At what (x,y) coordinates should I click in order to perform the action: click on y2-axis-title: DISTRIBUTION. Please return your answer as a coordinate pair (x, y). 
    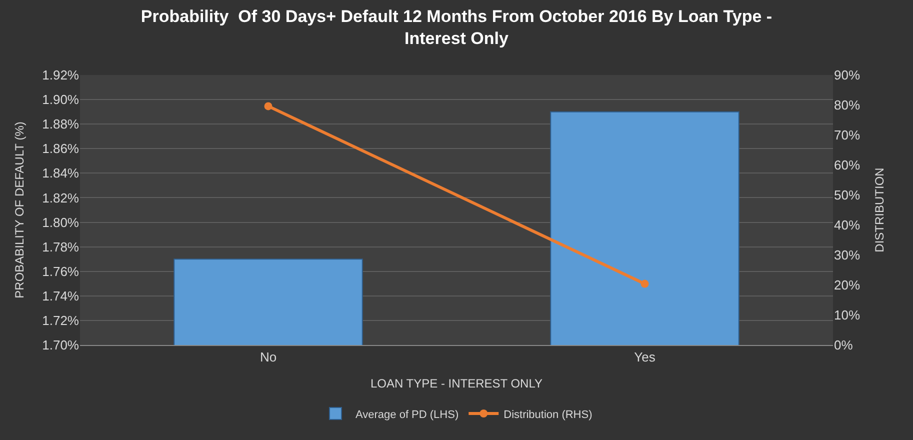
    Looking at the image, I should click on (879, 210).